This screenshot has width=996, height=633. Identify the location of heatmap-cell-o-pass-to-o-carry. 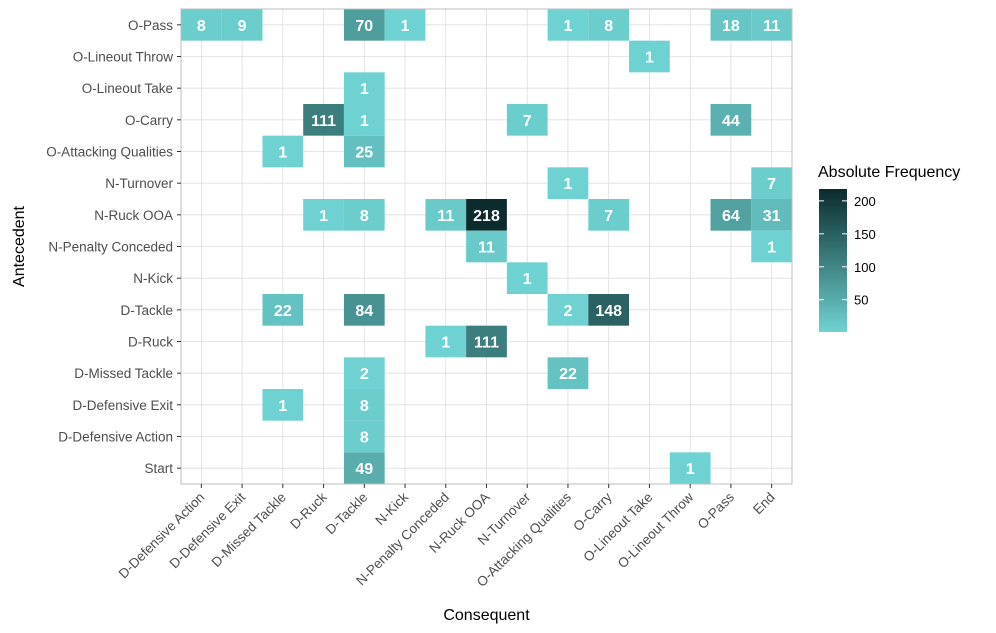
(609, 25).